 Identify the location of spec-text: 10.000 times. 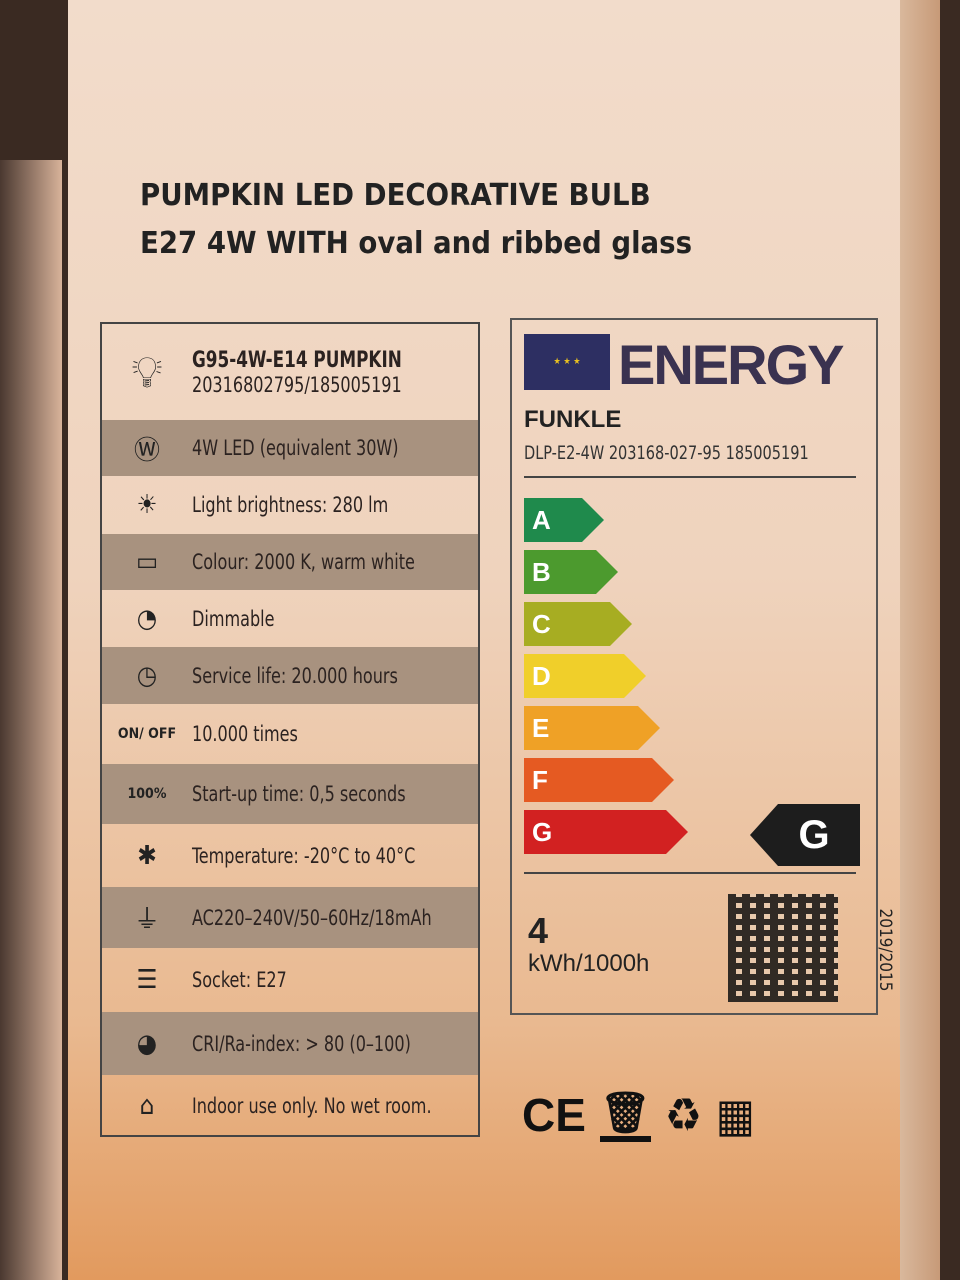
(245, 734).